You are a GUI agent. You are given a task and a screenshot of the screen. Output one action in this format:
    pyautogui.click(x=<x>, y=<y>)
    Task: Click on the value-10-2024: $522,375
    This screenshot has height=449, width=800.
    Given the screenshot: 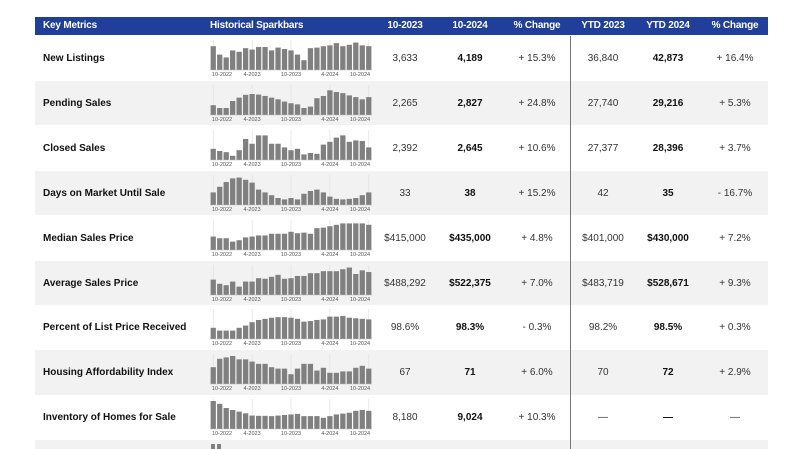 What is the action you would take?
    pyautogui.click(x=470, y=283)
    